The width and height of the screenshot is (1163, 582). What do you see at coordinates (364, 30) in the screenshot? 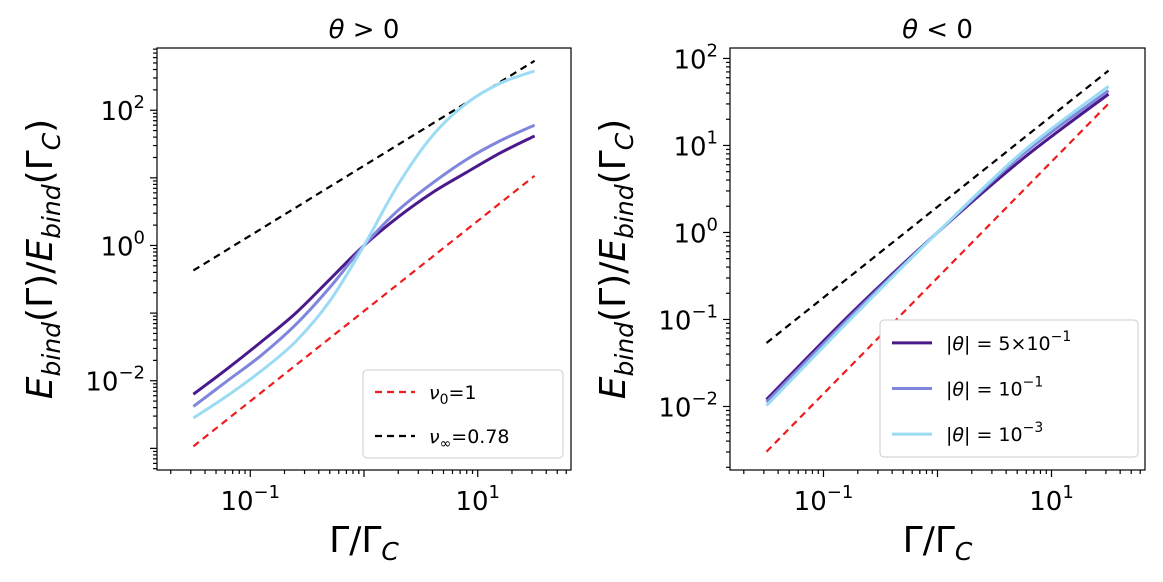
I see `chart-title: θ > 0` at bounding box center [364, 30].